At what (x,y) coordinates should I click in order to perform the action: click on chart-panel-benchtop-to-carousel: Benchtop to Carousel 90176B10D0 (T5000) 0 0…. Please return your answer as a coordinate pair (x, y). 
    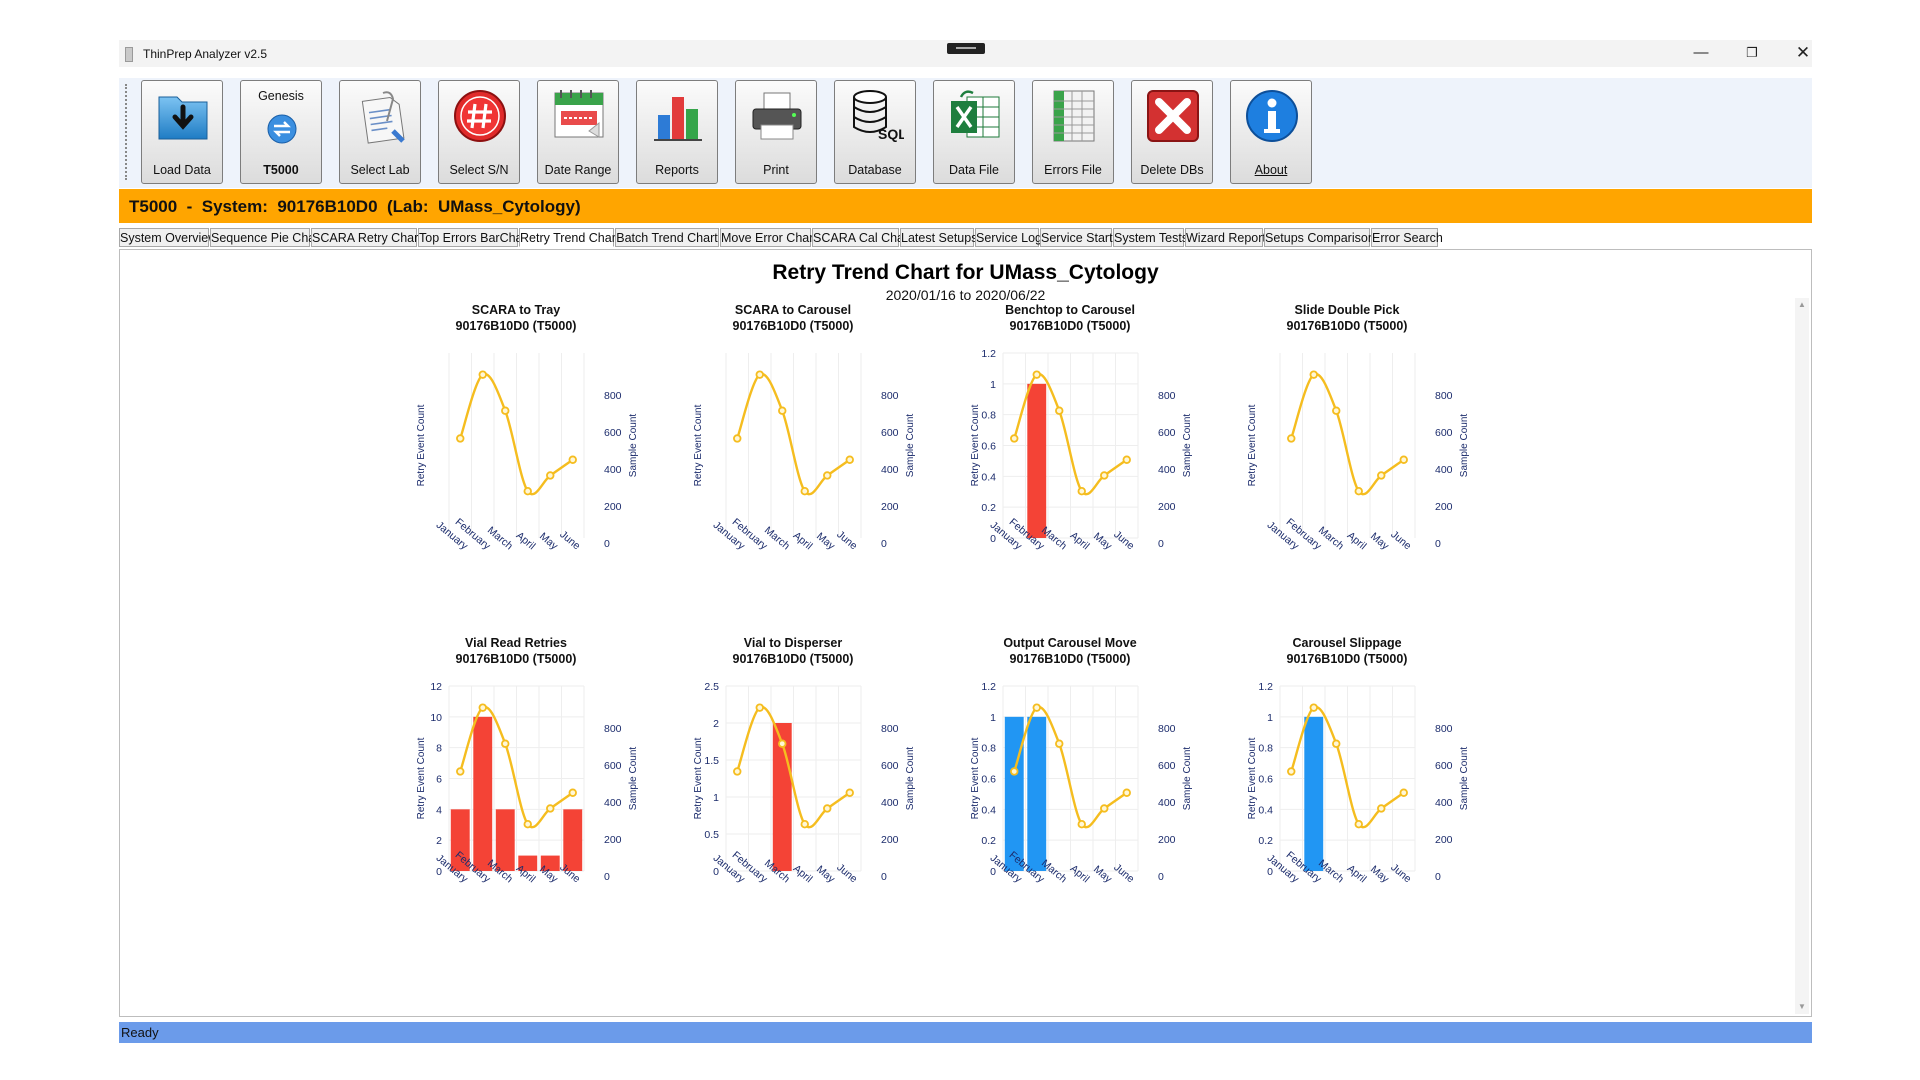
    Looking at the image, I should click on (1083, 448).